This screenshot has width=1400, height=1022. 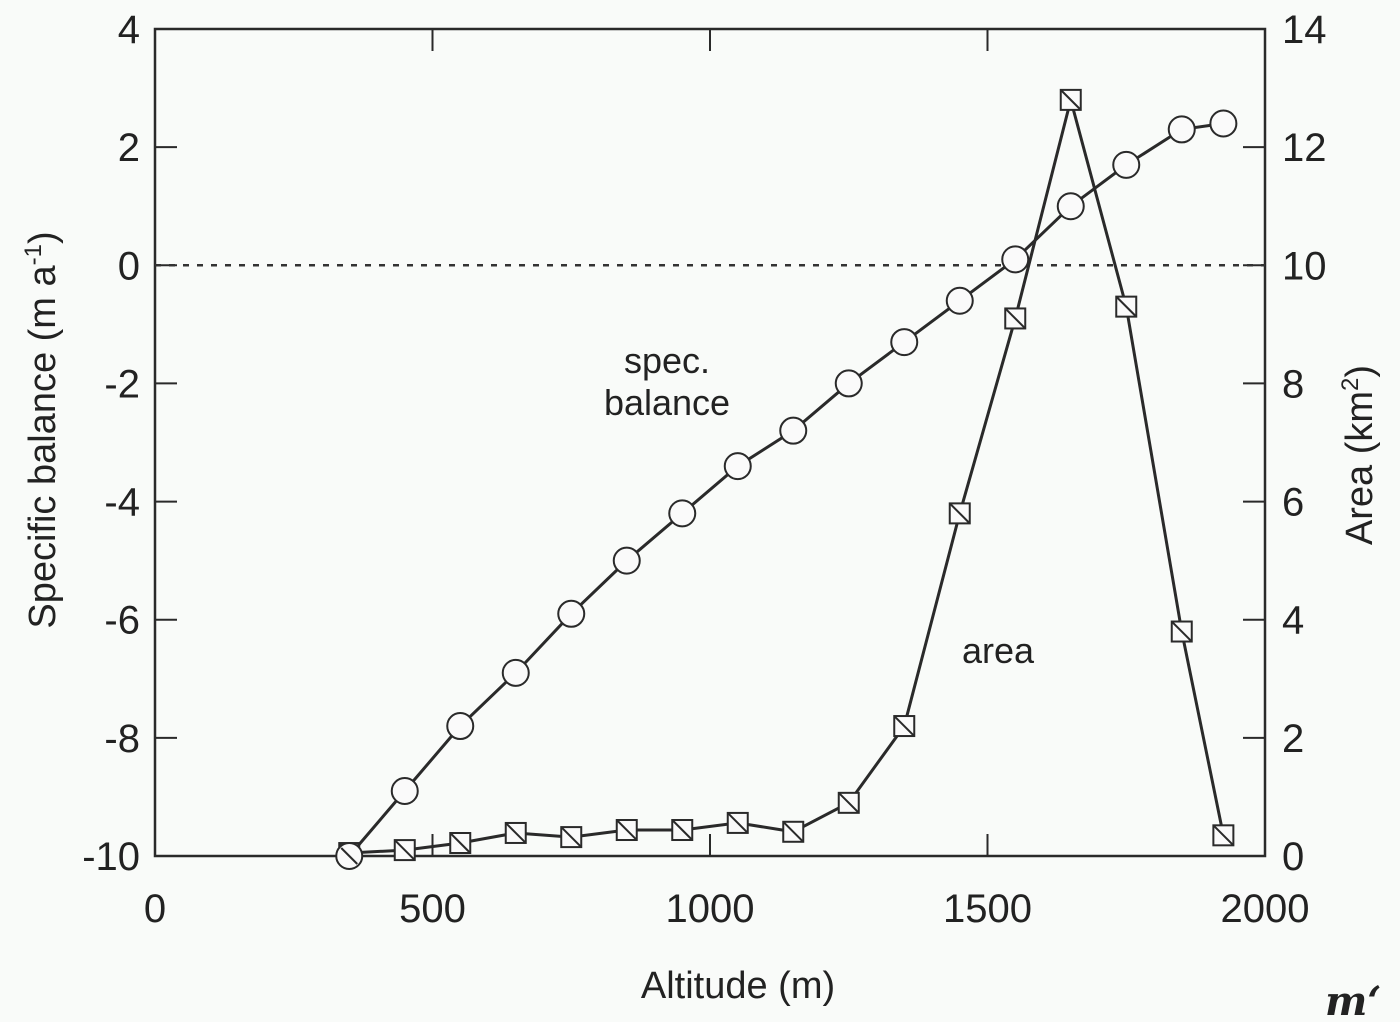 What do you see at coordinates (155, 909) in the screenshot?
I see `x-tick-label: 0` at bounding box center [155, 909].